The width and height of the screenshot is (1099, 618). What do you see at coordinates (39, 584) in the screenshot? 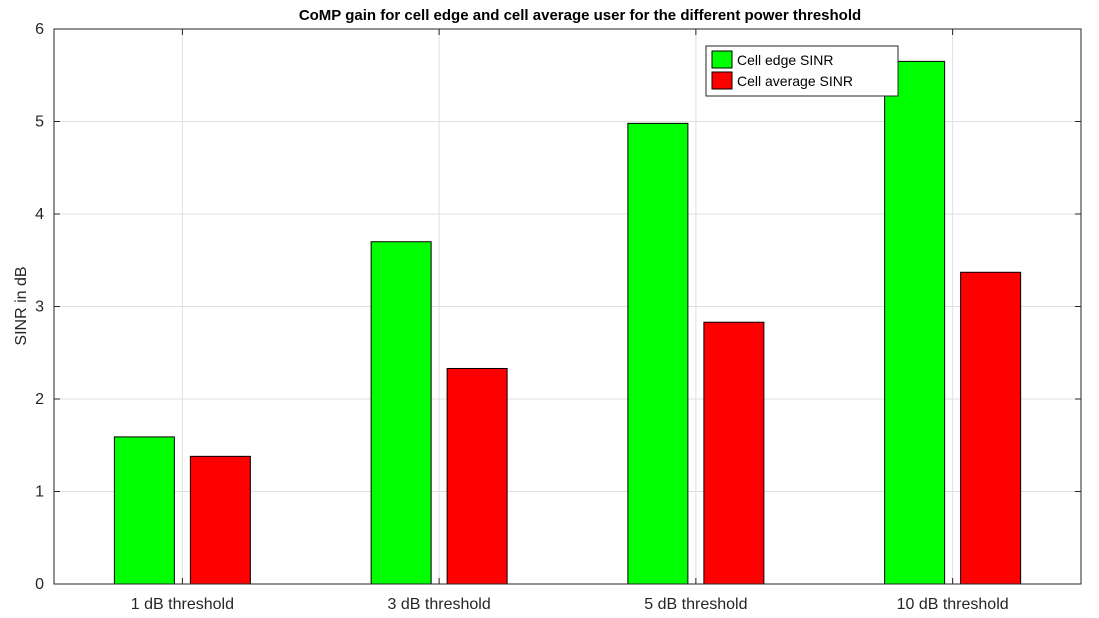
I see `y-tick-label: 0` at bounding box center [39, 584].